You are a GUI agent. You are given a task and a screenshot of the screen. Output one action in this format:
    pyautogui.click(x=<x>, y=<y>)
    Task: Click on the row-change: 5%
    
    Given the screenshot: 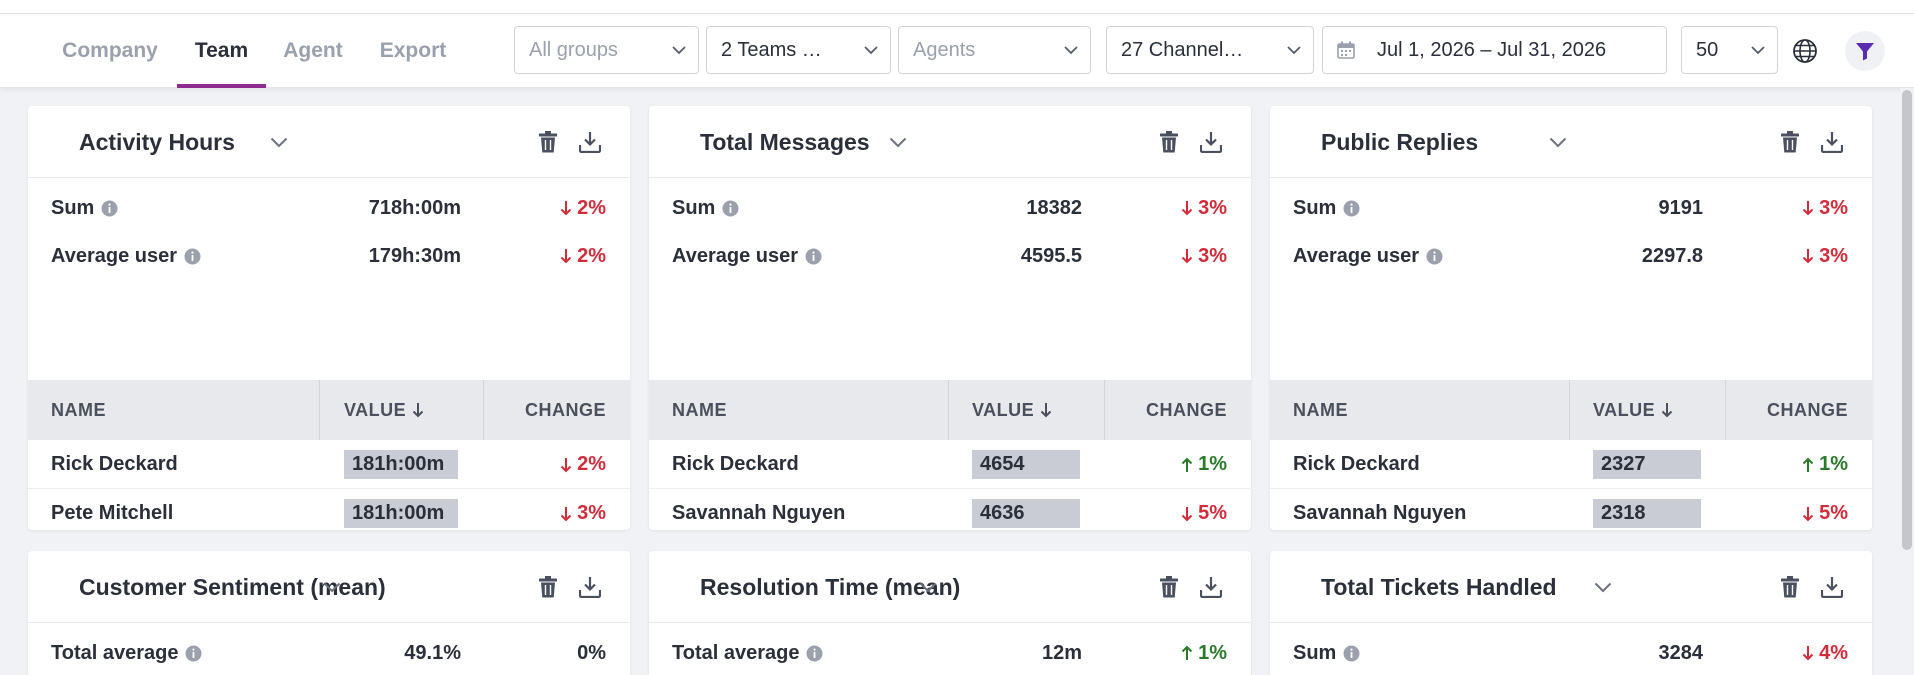 What is the action you would take?
    pyautogui.click(x=1825, y=509)
    